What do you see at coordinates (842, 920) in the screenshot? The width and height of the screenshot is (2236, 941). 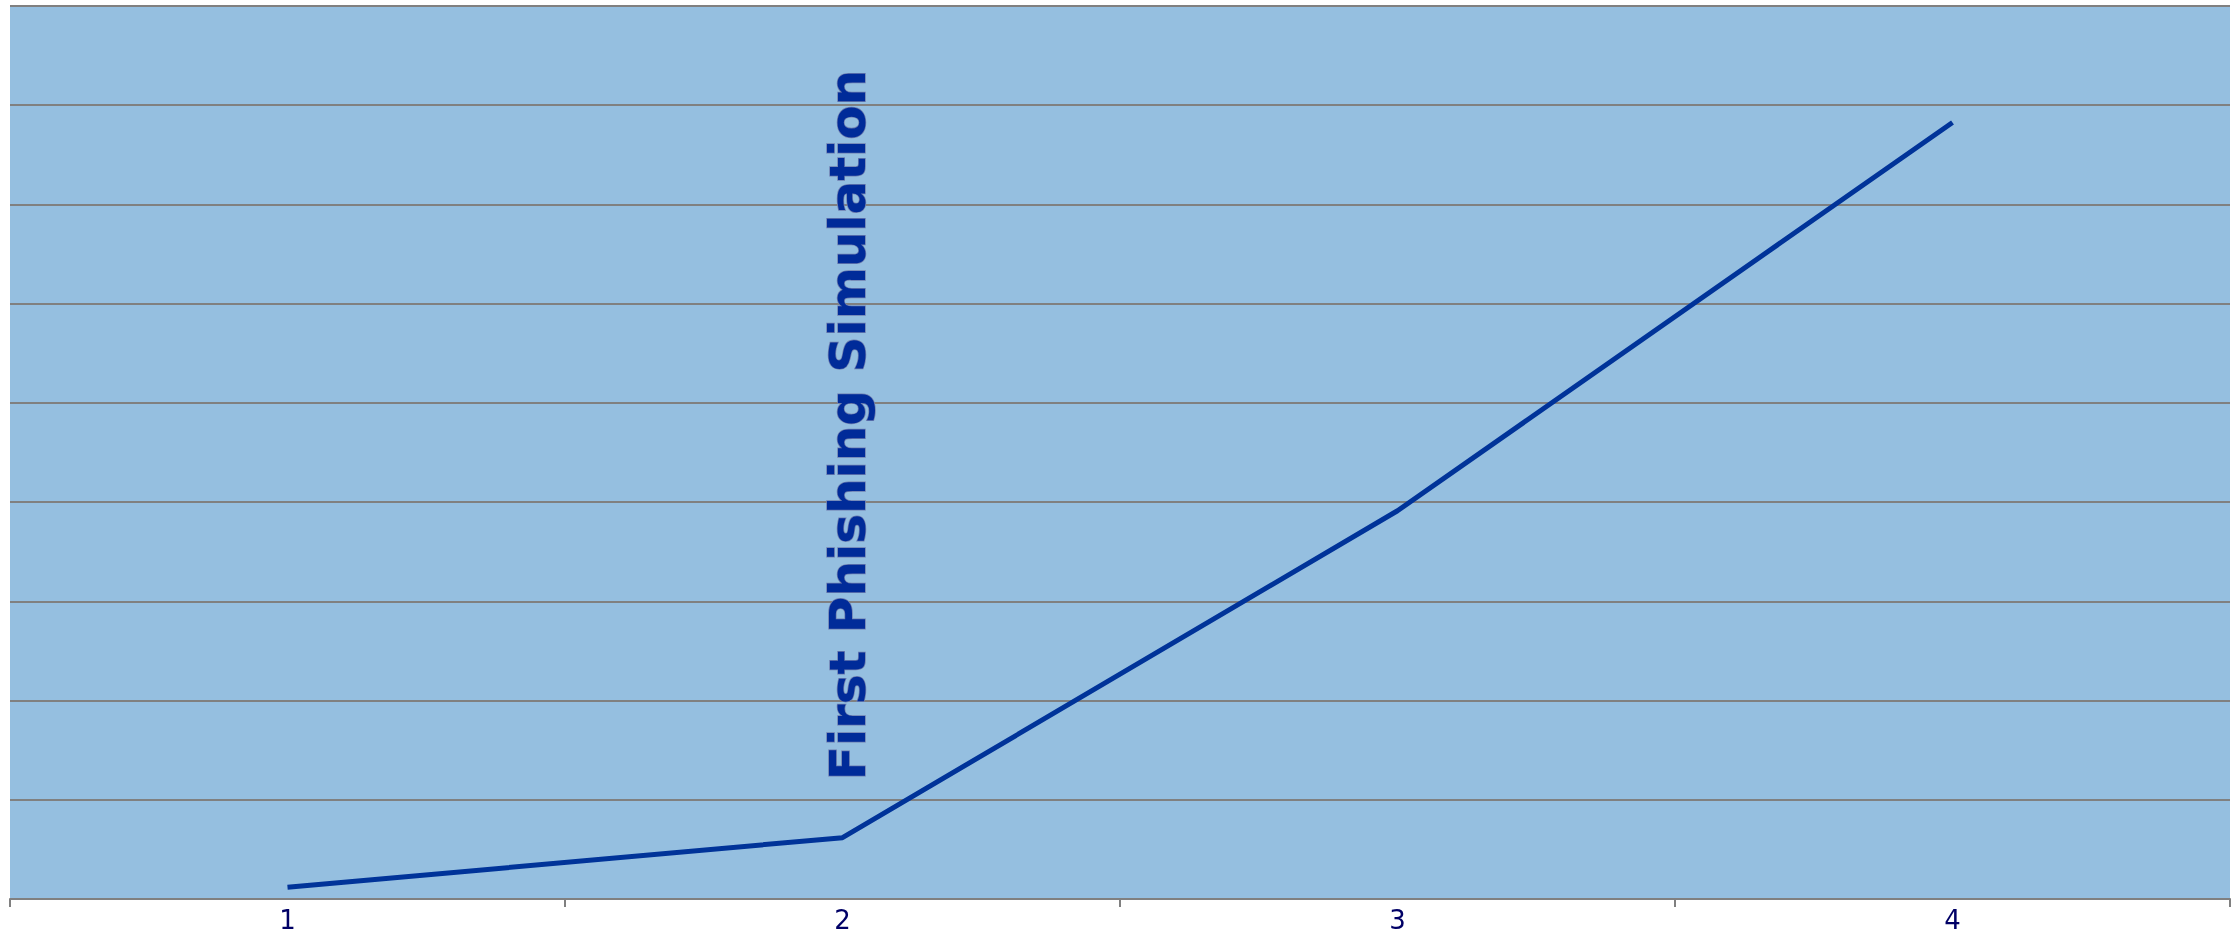 I see `x-tick-label: 2` at bounding box center [842, 920].